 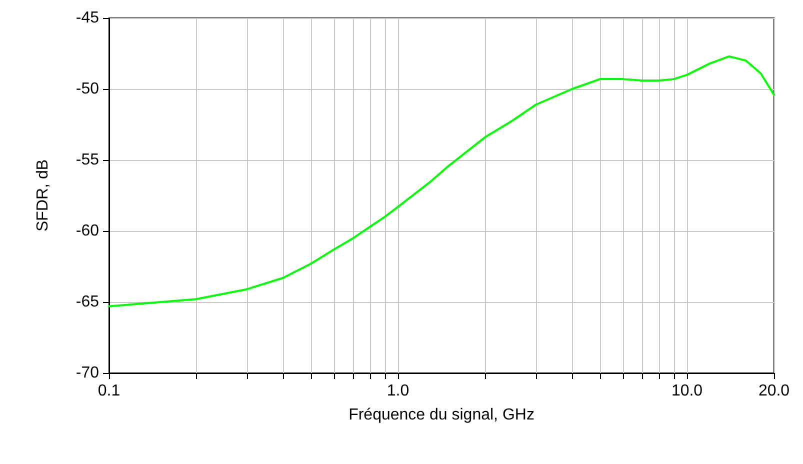 I want to click on y-tick-label: -45, so click(x=88, y=18).